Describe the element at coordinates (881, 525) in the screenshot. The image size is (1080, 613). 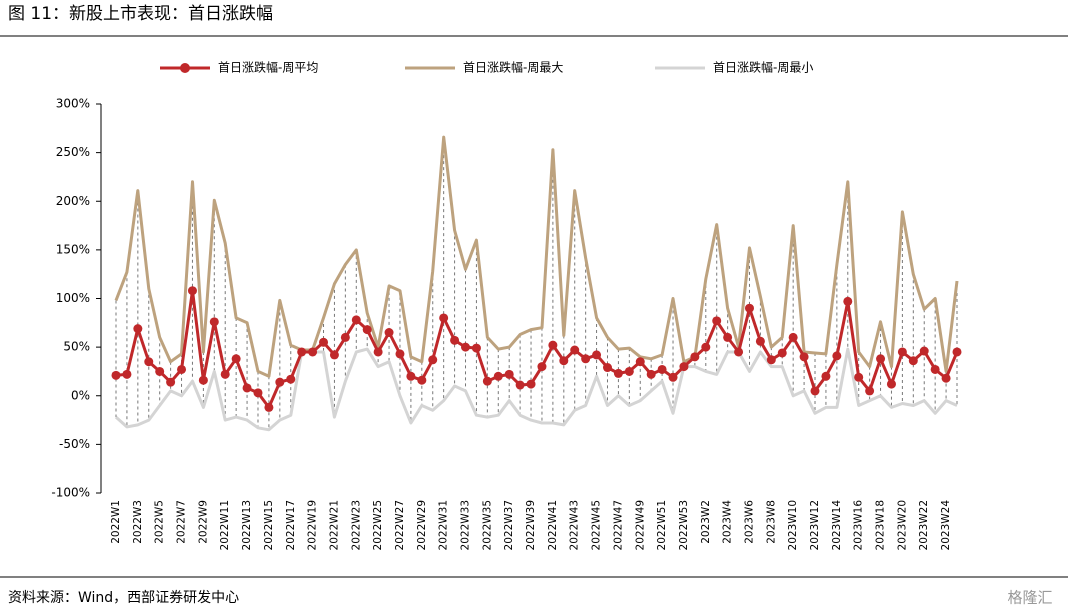
I see `x-tick-label: 2023W18` at that location.